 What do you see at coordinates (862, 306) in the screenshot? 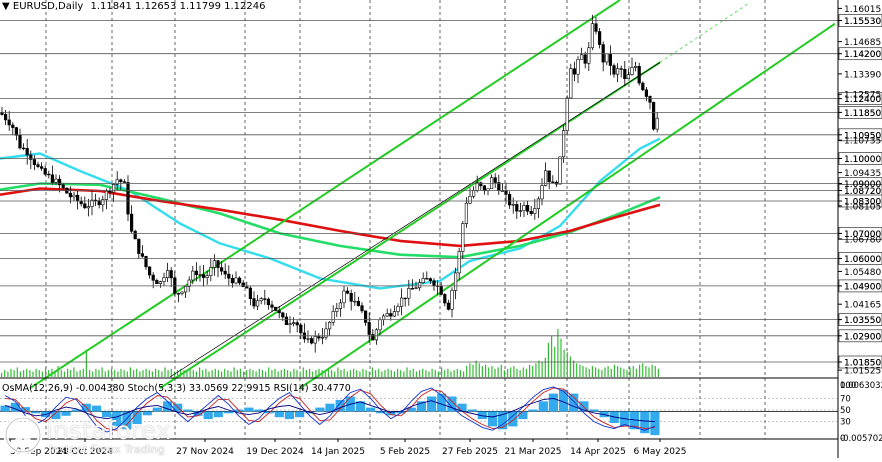
I see `price-tick-label: 1.04165` at bounding box center [862, 306].